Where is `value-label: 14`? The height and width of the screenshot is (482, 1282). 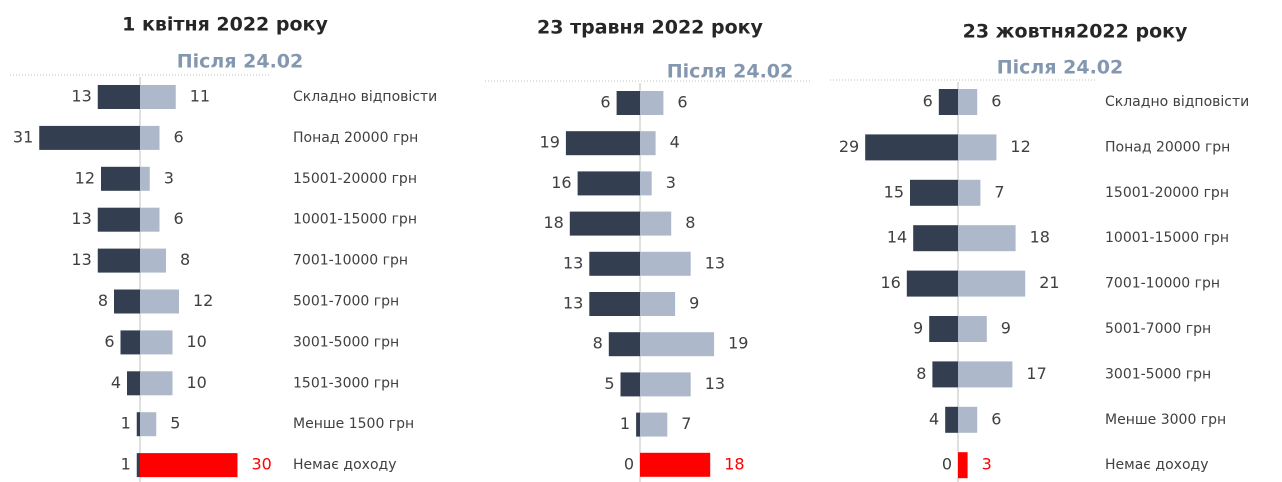 value-label: 14 is located at coordinates (897, 237).